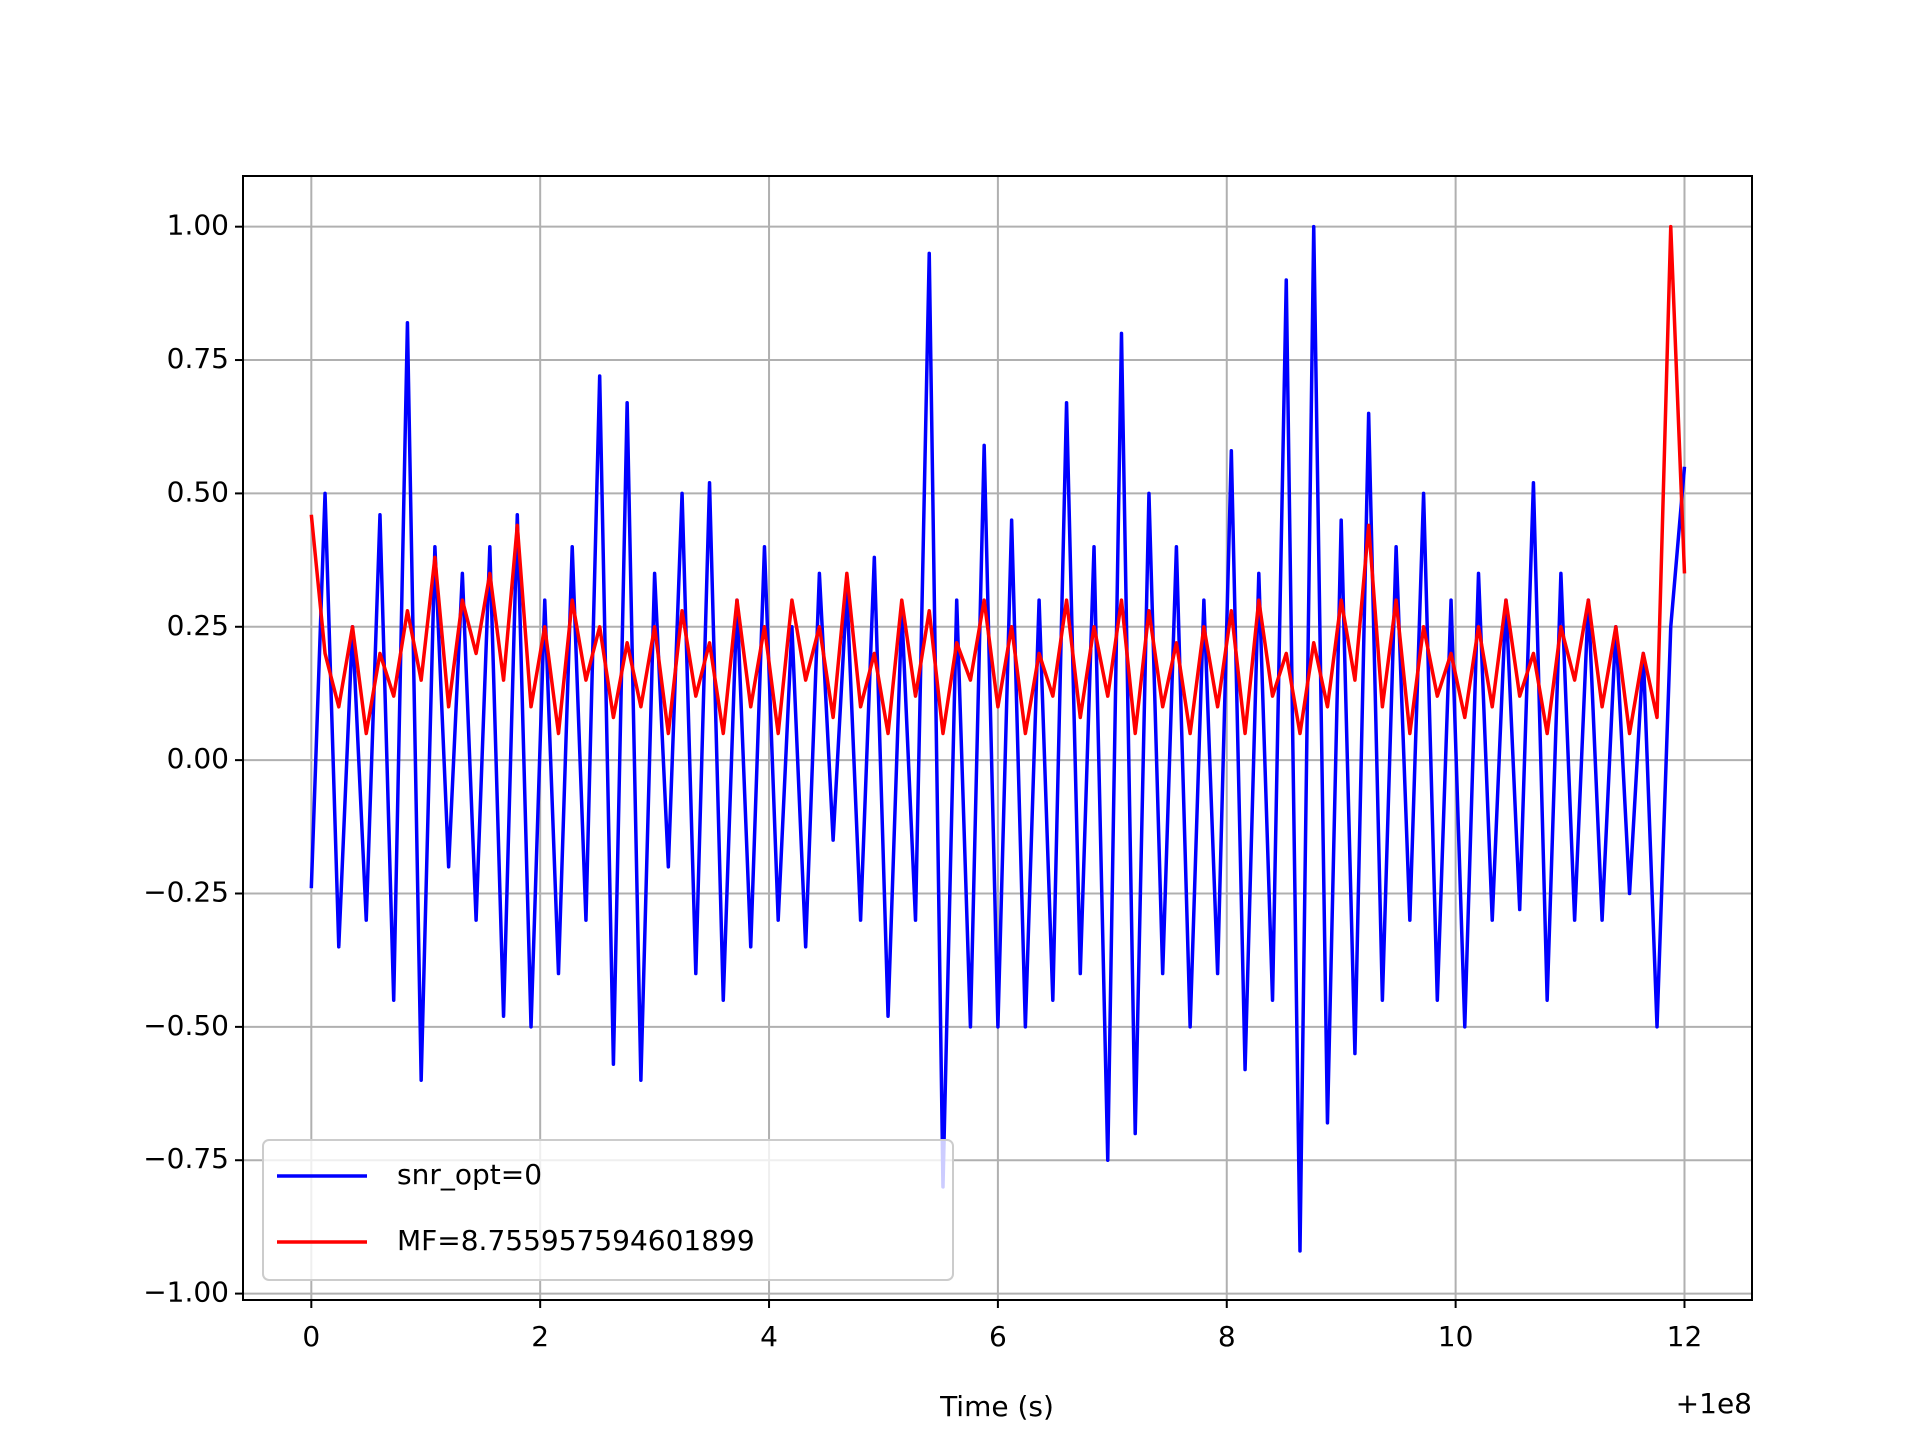 The height and width of the screenshot is (1440, 1920). What do you see at coordinates (1456, 1336) in the screenshot?
I see `x-tick-label: 10` at bounding box center [1456, 1336].